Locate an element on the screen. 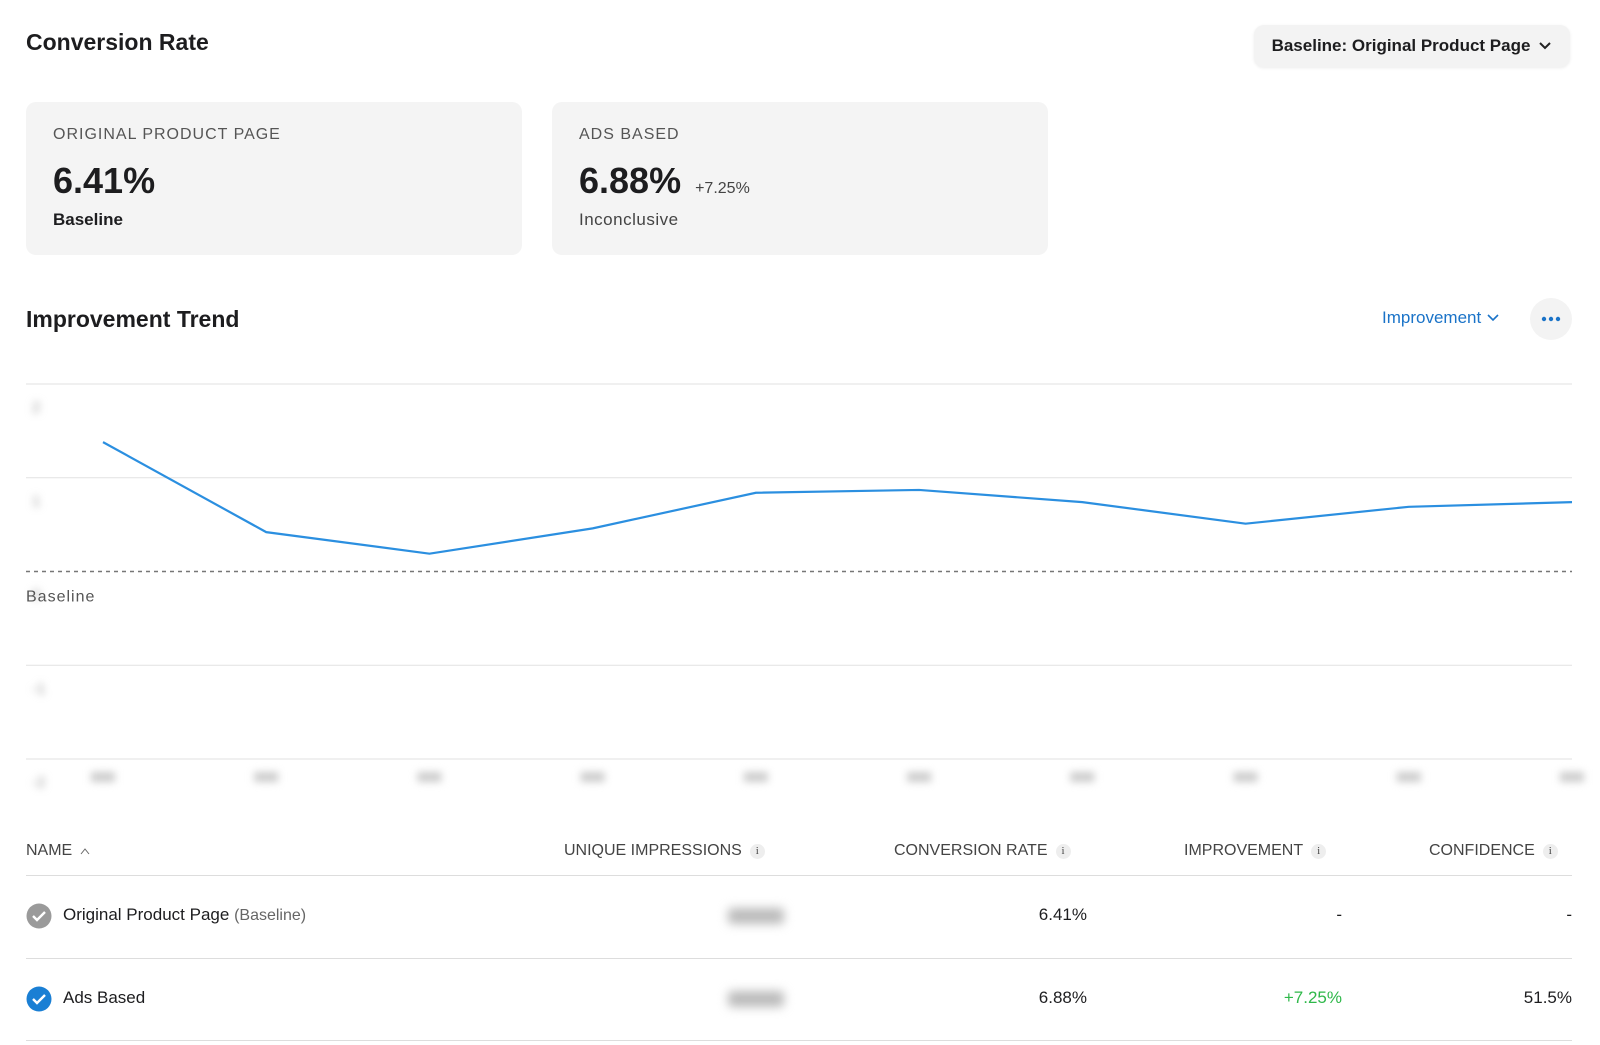  card-status: Baseline is located at coordinates (88, 219).